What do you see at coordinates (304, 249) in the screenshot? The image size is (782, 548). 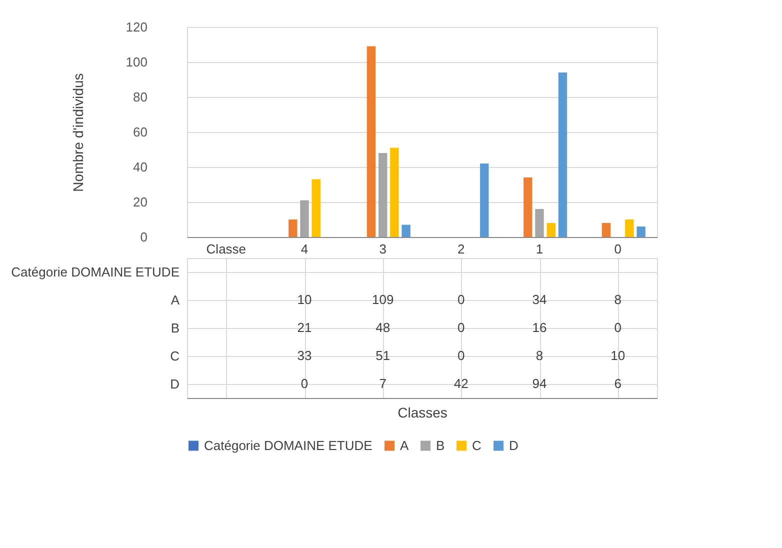 I see `x-tick-label: 4` at bounding box center [304, 249].